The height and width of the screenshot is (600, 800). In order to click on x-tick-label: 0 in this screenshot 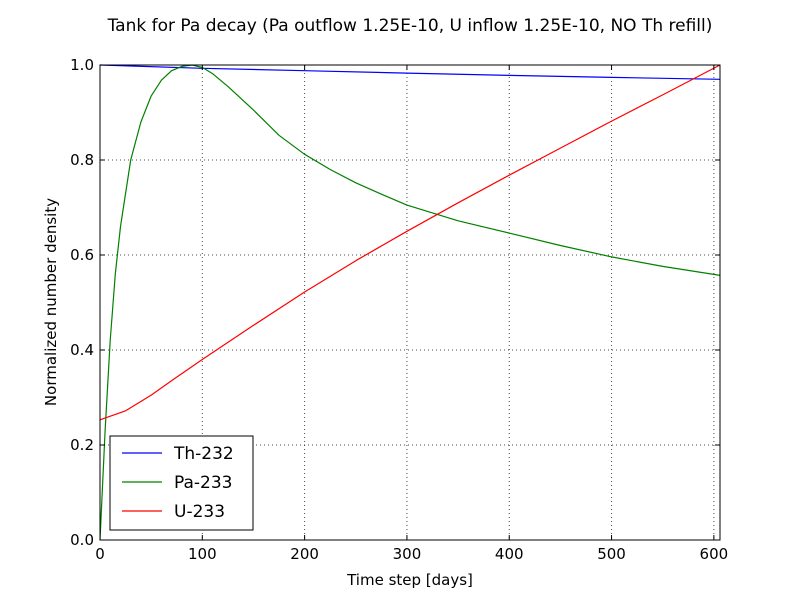, I will do `click(100, 554)`.